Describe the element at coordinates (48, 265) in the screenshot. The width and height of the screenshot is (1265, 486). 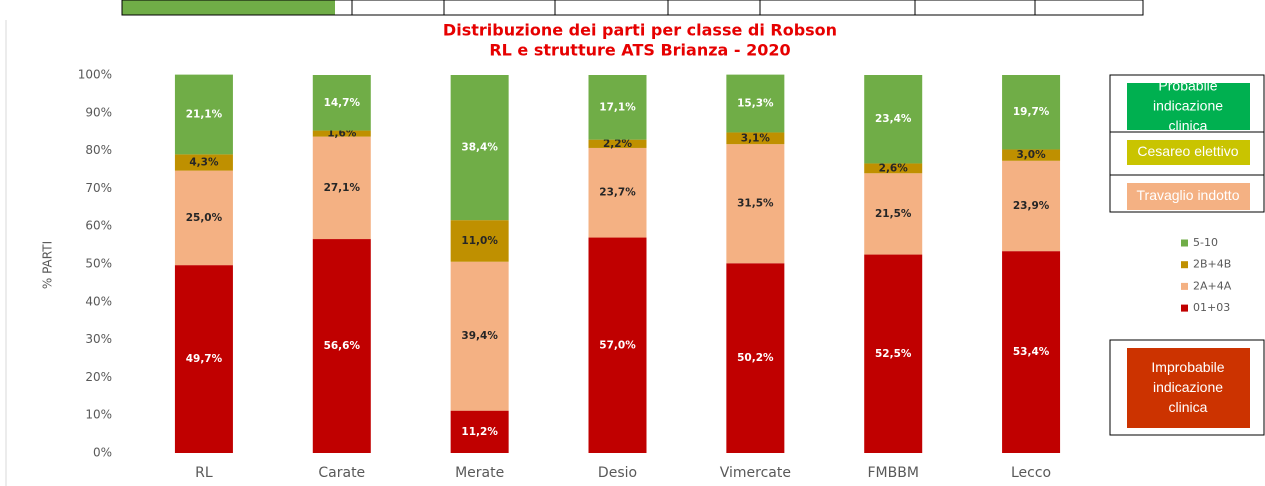
I see `y-axis-label: % PARTI` at that location.